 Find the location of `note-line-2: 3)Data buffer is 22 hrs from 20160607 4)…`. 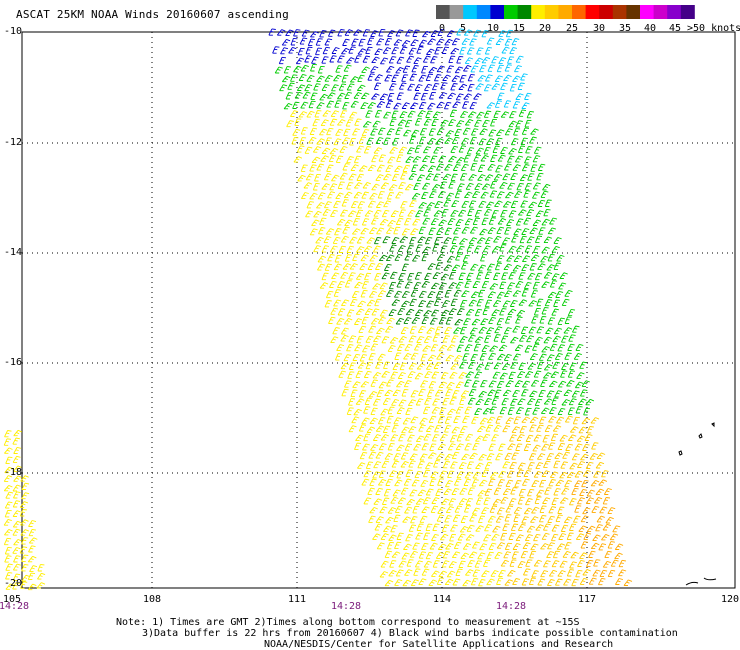

note-line-2: 3)Data buffer is 22 hrs from 20160607 4)… is located at coordinates (410, 633).